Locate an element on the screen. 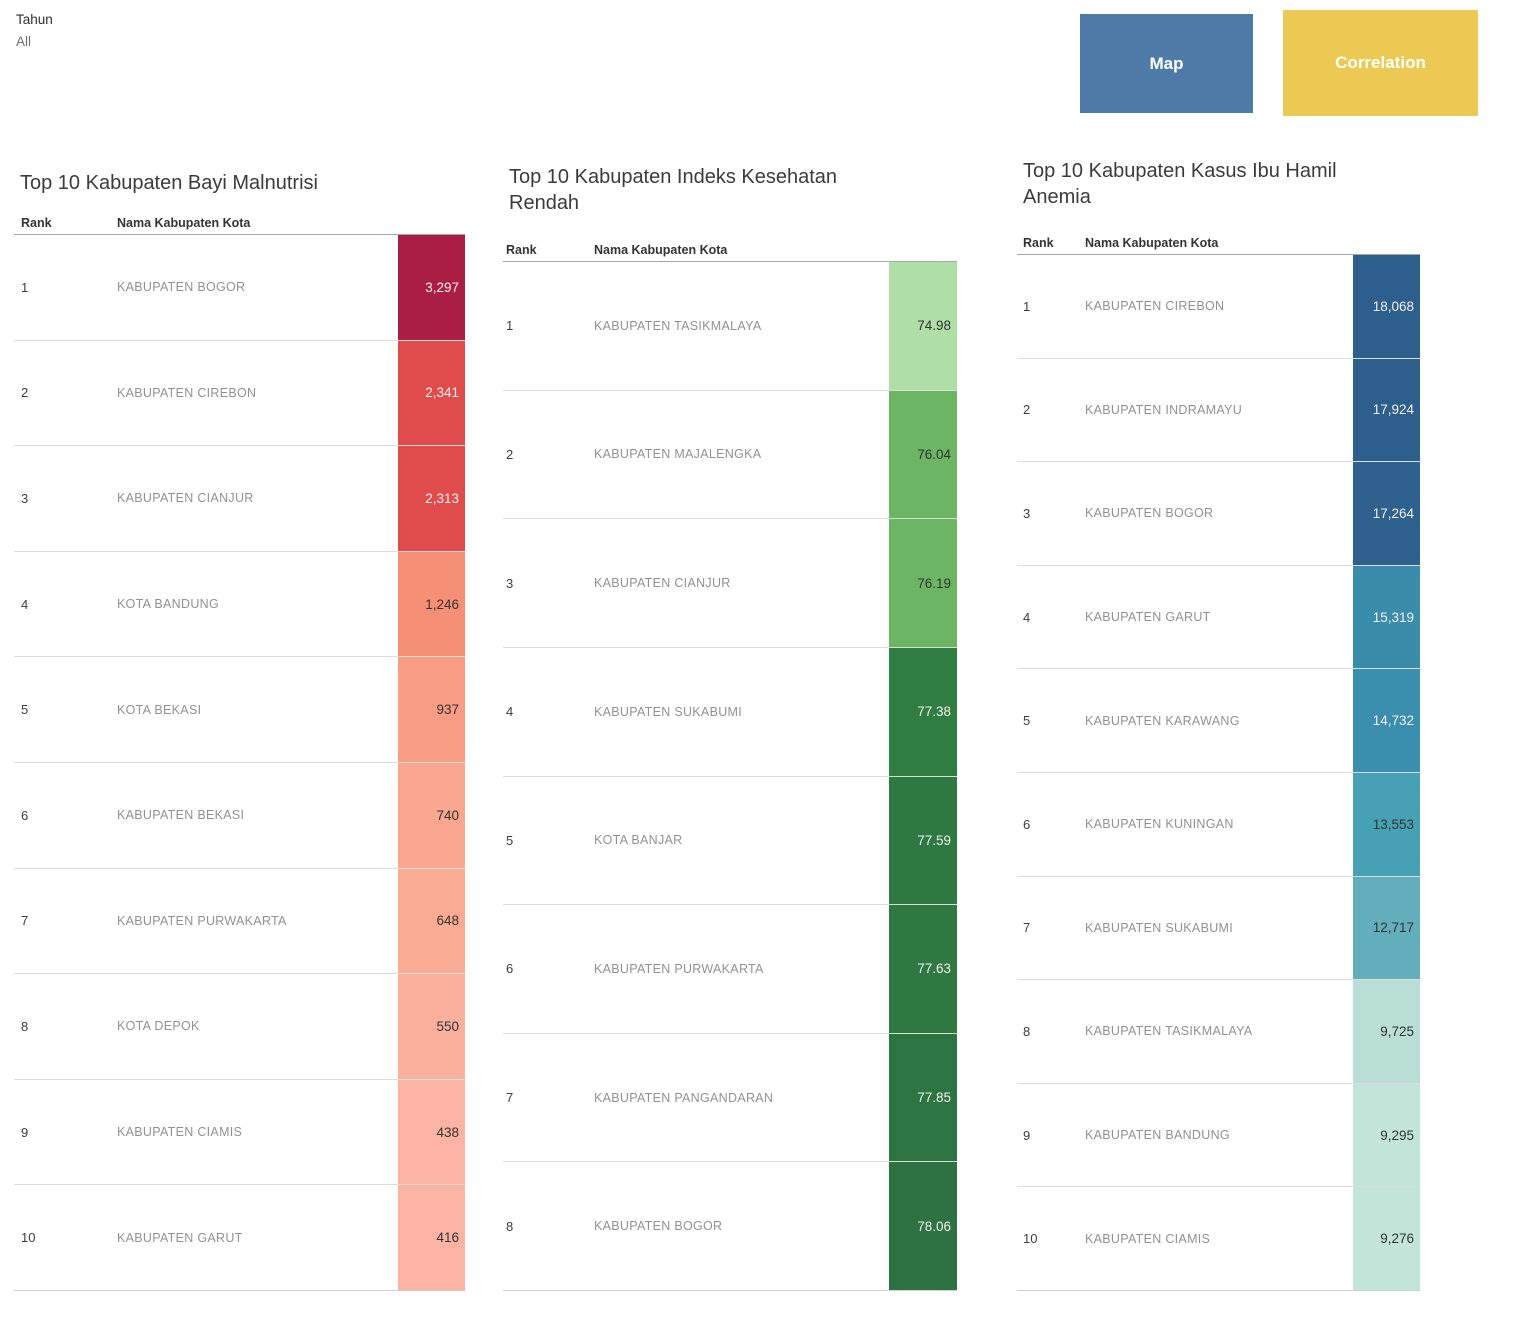  value-bar: 77.59 is located at coordinates (923, 840).